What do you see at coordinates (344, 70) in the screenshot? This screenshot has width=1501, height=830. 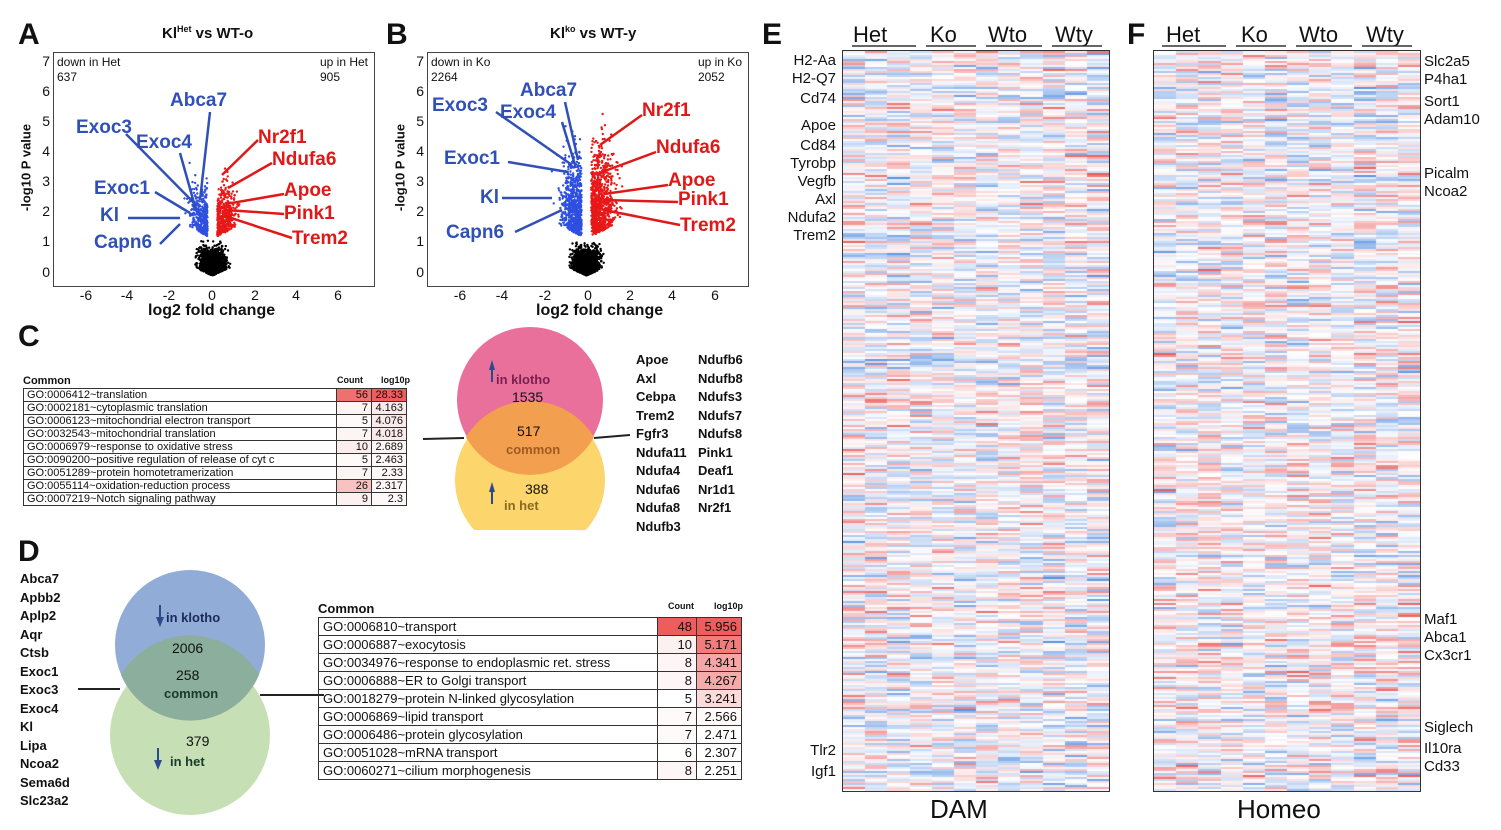 I see `up-het-label: up in Het 905` at bounding box center [344, 70].